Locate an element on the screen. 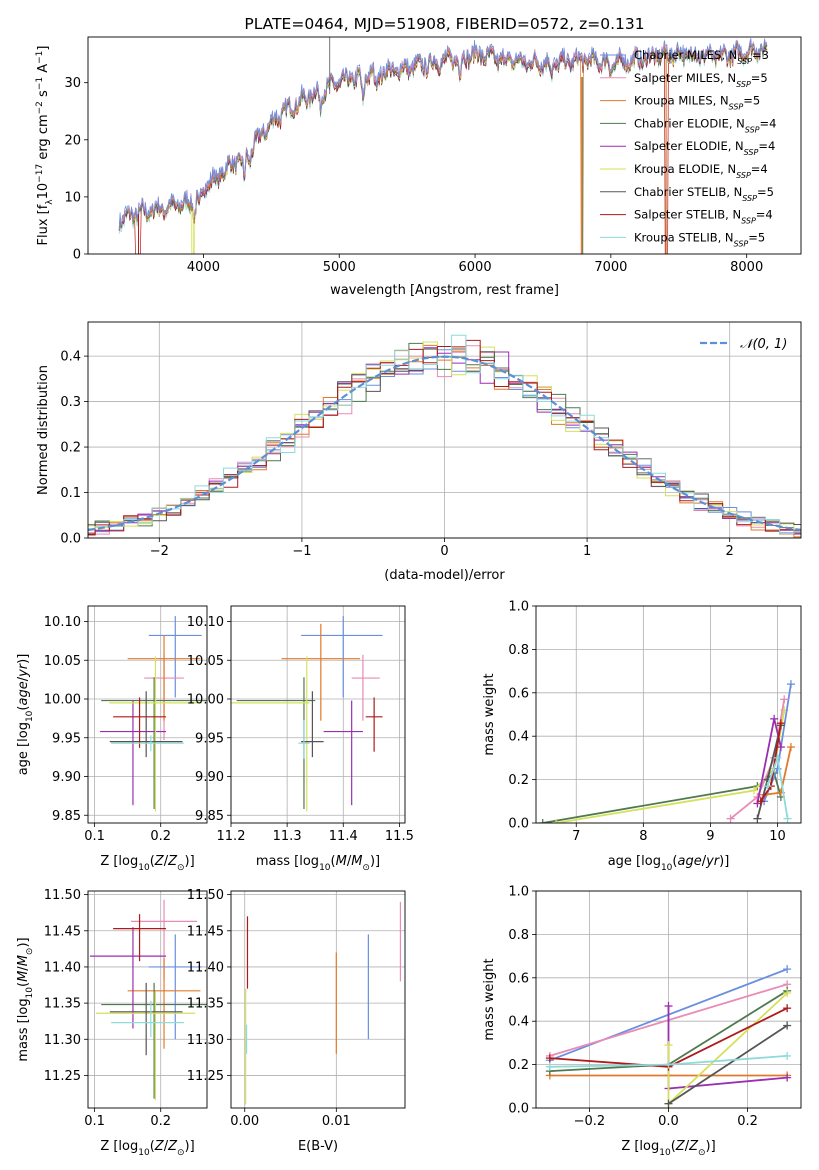 This screenshot has width=819, height=1170. spectrum-line-salpeter-elodie is located at coordinates (443, 135).